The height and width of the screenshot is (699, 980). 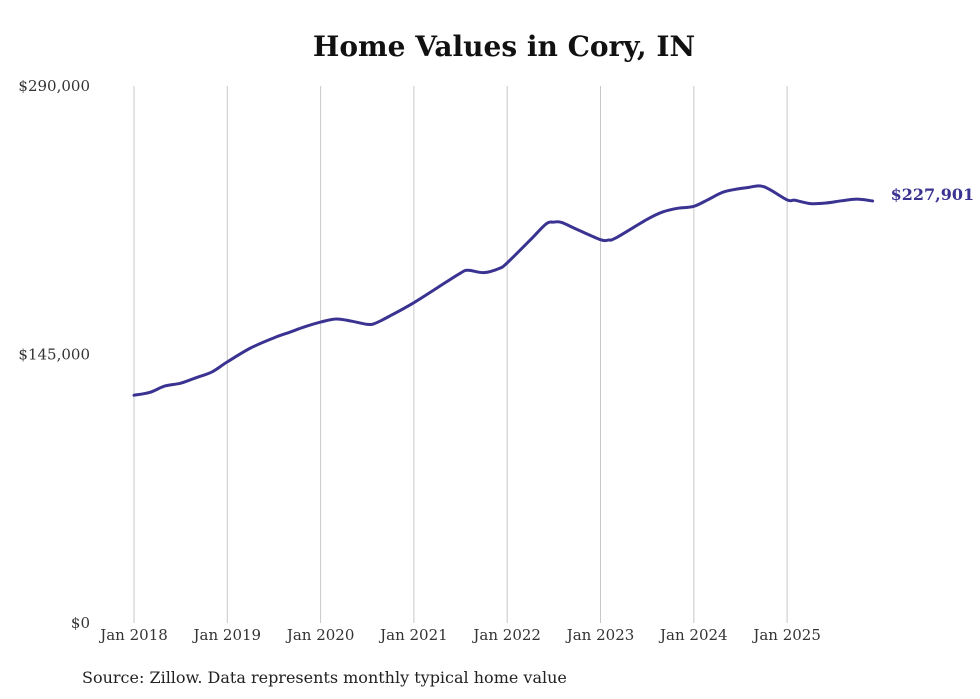 I want to click on x-tick-label: Jan 2019, so click(x=227, y=635).